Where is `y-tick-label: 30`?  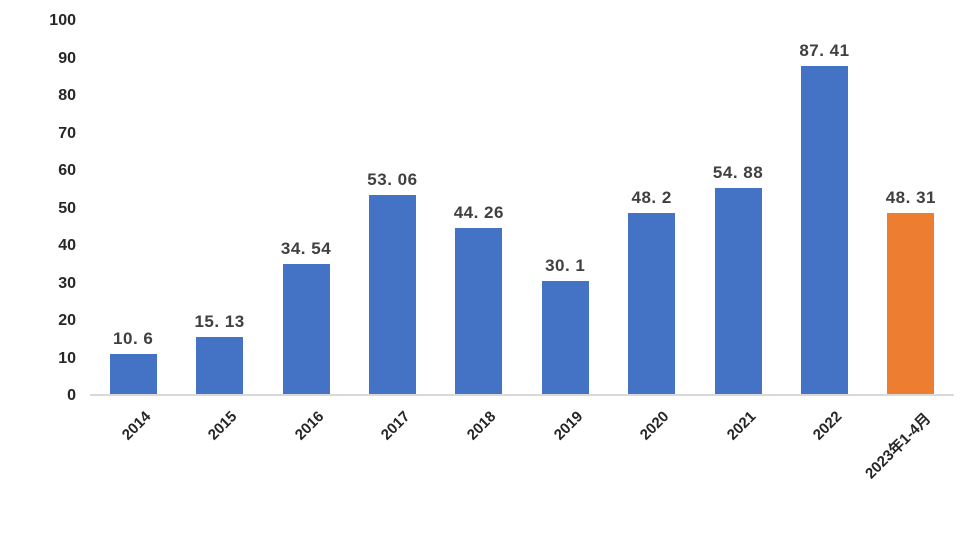 y-tick-label: 30 is located at coordinates (67, 283).